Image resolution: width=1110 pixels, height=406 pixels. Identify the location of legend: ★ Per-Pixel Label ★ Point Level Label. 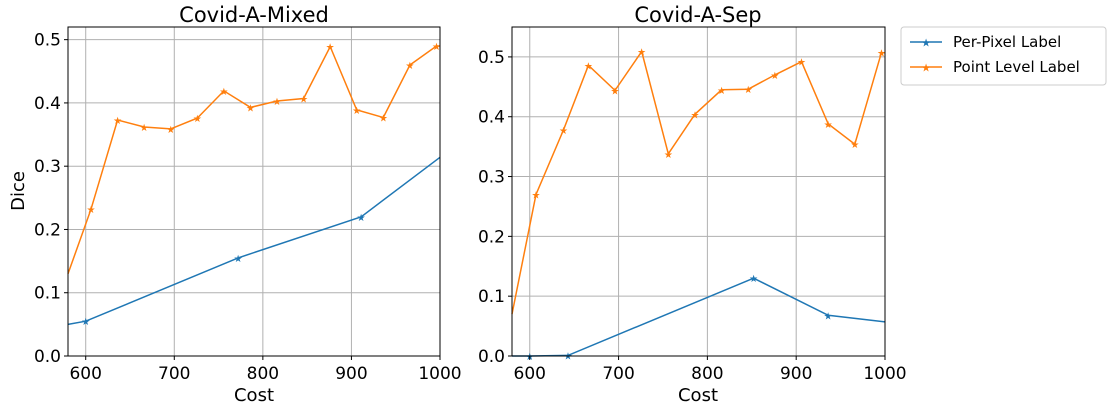
(1003, 56).